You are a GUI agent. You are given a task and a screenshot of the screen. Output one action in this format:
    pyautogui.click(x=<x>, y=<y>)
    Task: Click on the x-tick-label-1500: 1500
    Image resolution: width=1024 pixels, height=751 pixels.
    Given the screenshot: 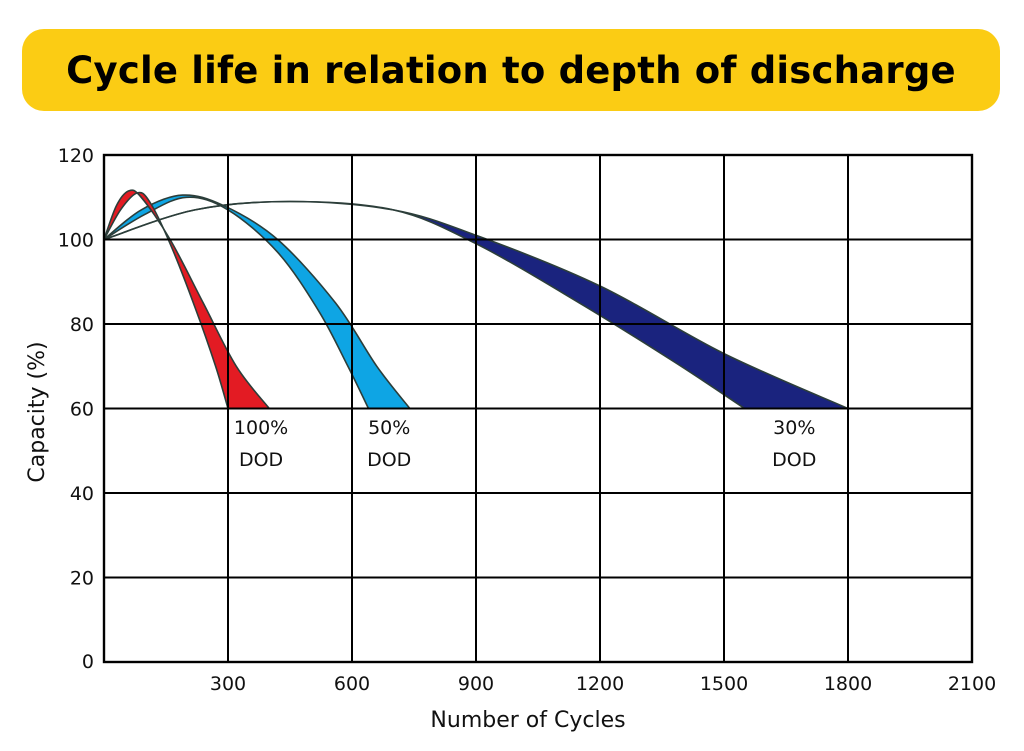 What is the action you would take?
    pyautogui.click(x=724, y=684)
    